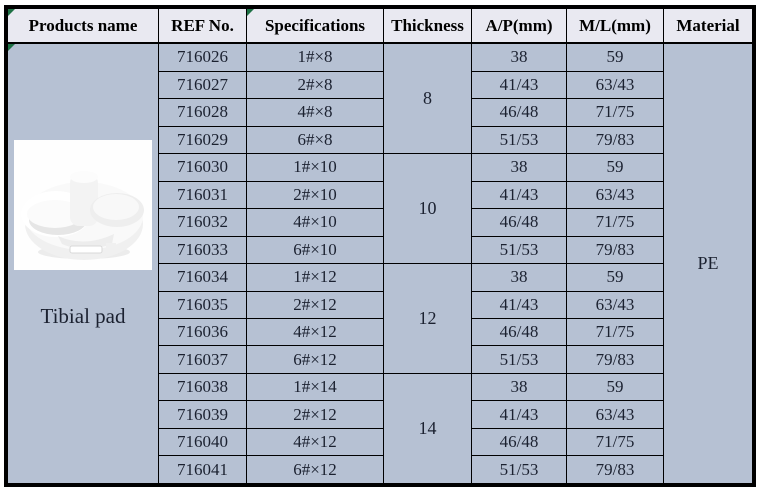 This screenshot has height=491, width=760. What do you see at coordinates (202, 359) in the screenshot?
I see `ref-no-cell: 716037` at bounding box center [202, 359].